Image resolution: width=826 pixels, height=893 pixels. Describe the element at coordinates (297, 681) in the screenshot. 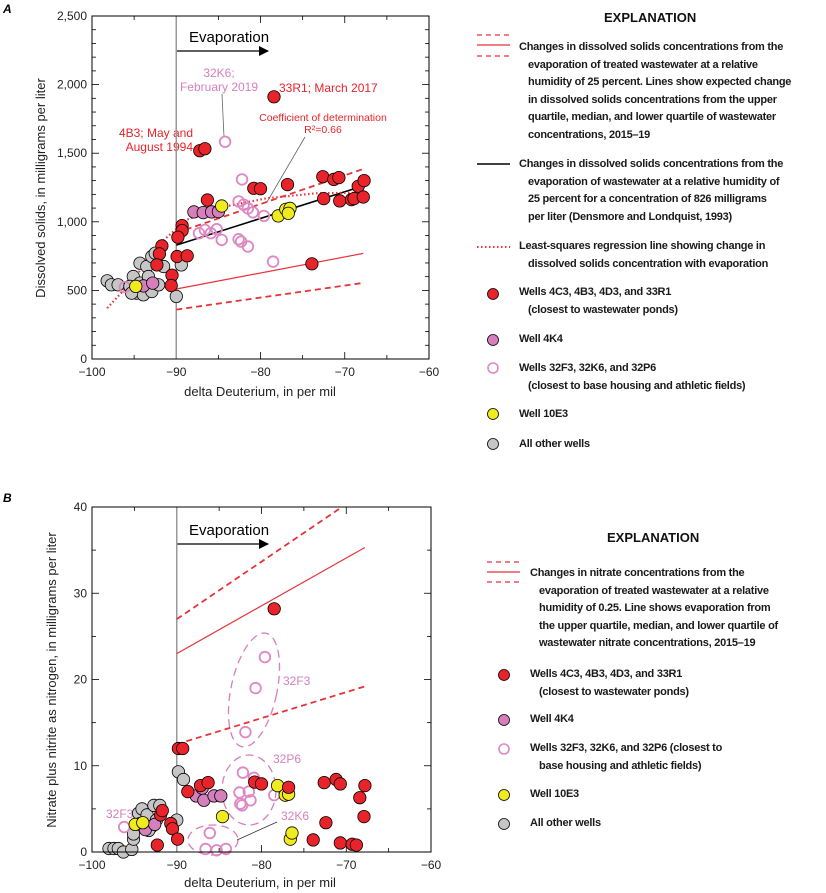

I see `annotation-32f3: 32F3` at that location.